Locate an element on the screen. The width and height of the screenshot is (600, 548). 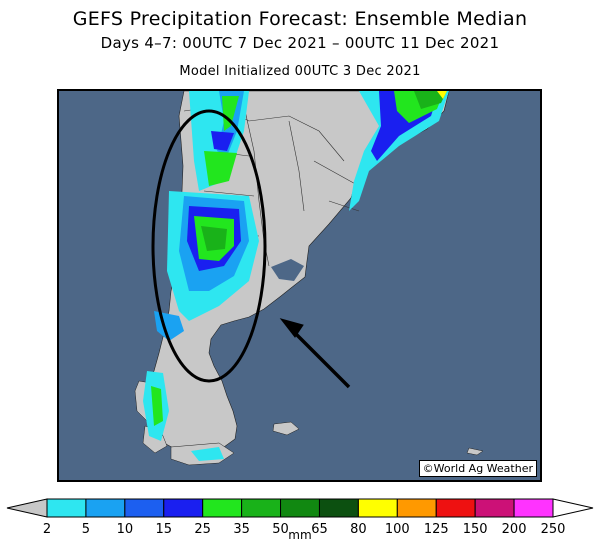
colorbar is located at coordinates (300, 508).